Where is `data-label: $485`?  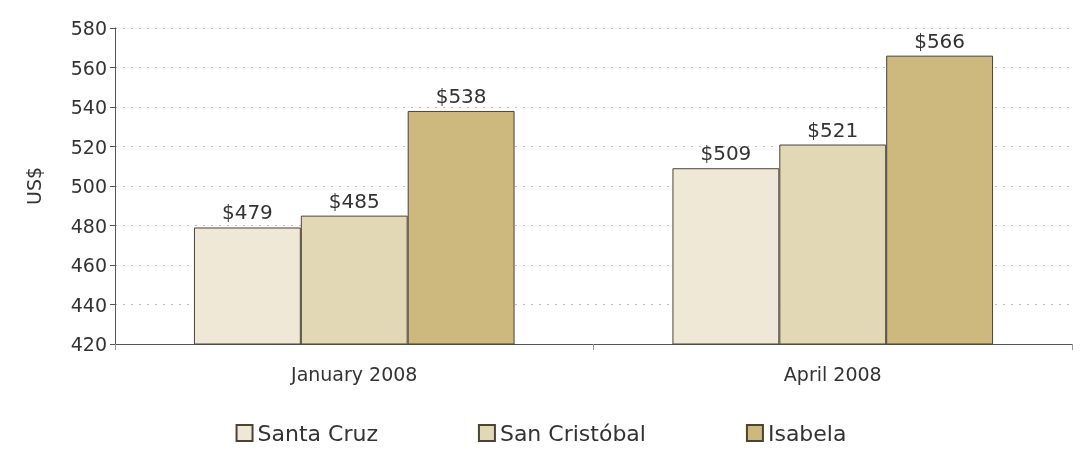 data-label: $485 is located at coordinates (354, 200).